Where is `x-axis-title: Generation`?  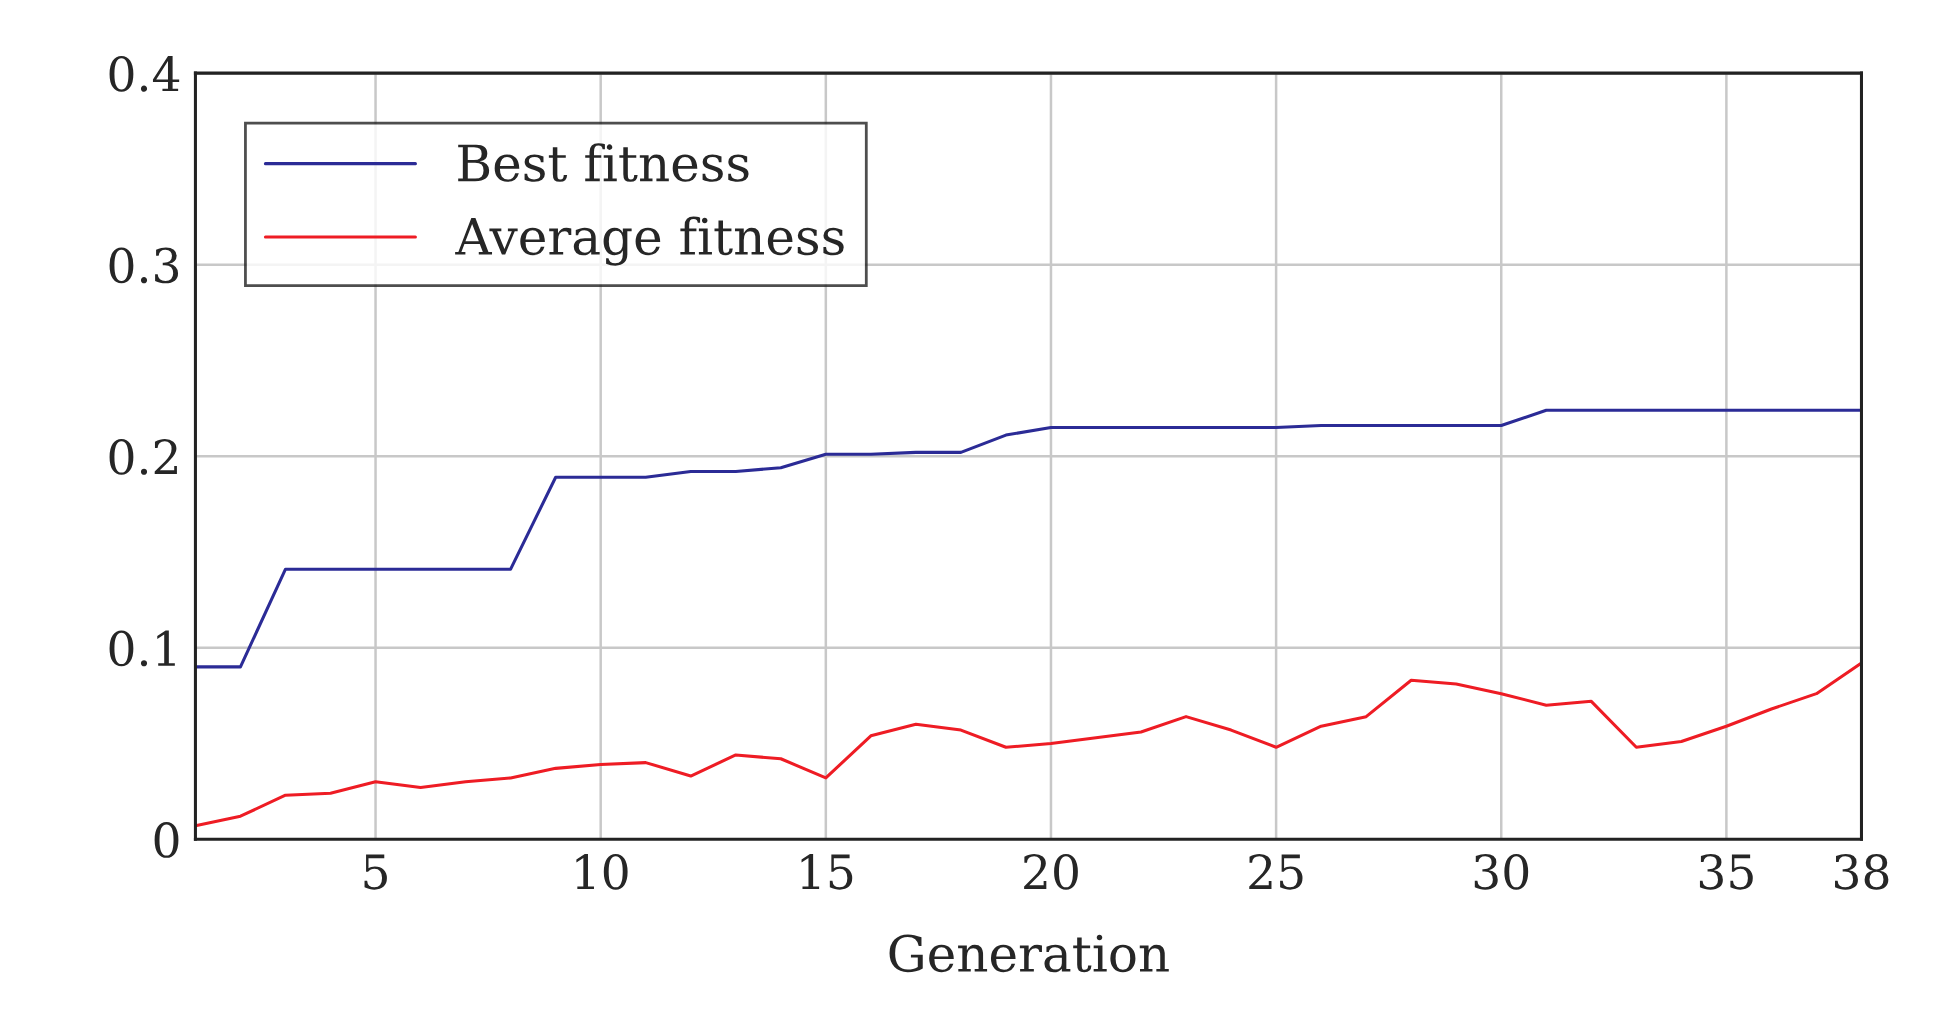
x-axis-title: Generation is located at coordinates (1029, 953).